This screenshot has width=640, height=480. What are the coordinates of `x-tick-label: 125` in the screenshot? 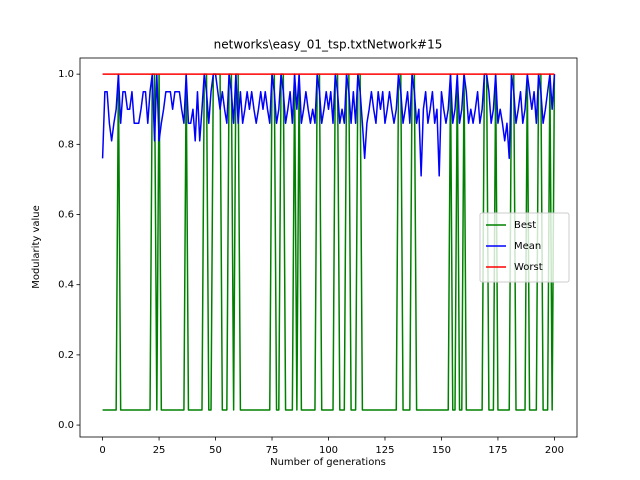 It's located at (384, 450).